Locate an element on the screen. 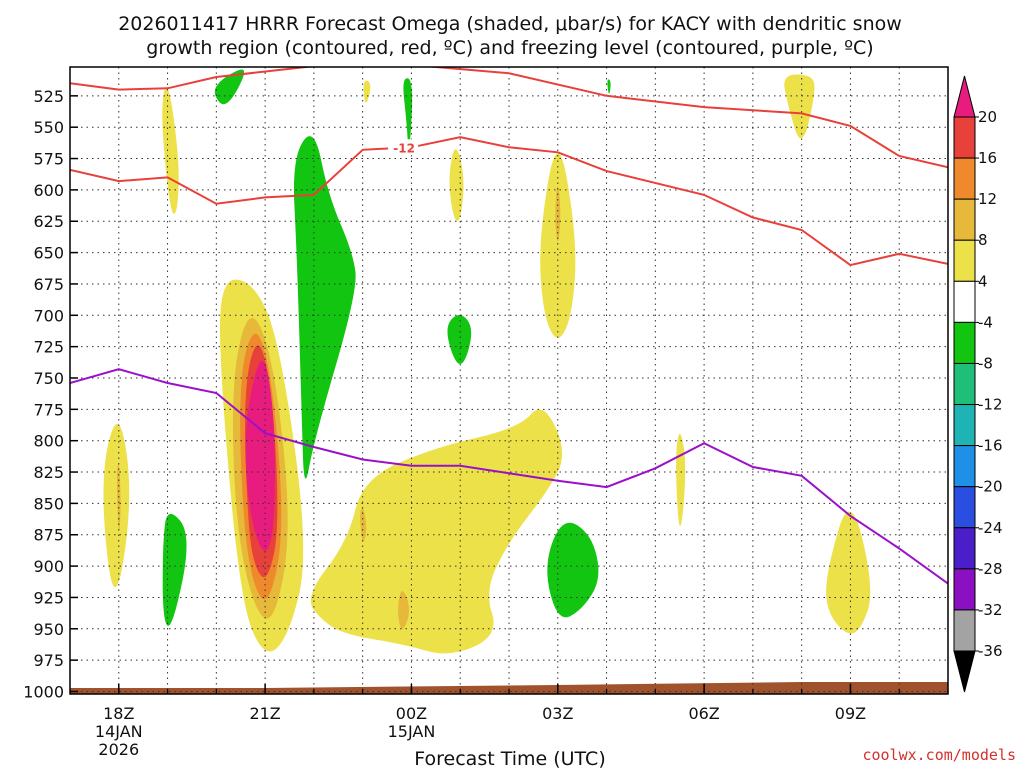 The image size is (1024, 768). xtick-label-06Z: 06Z is located at coordinates (703, 713).